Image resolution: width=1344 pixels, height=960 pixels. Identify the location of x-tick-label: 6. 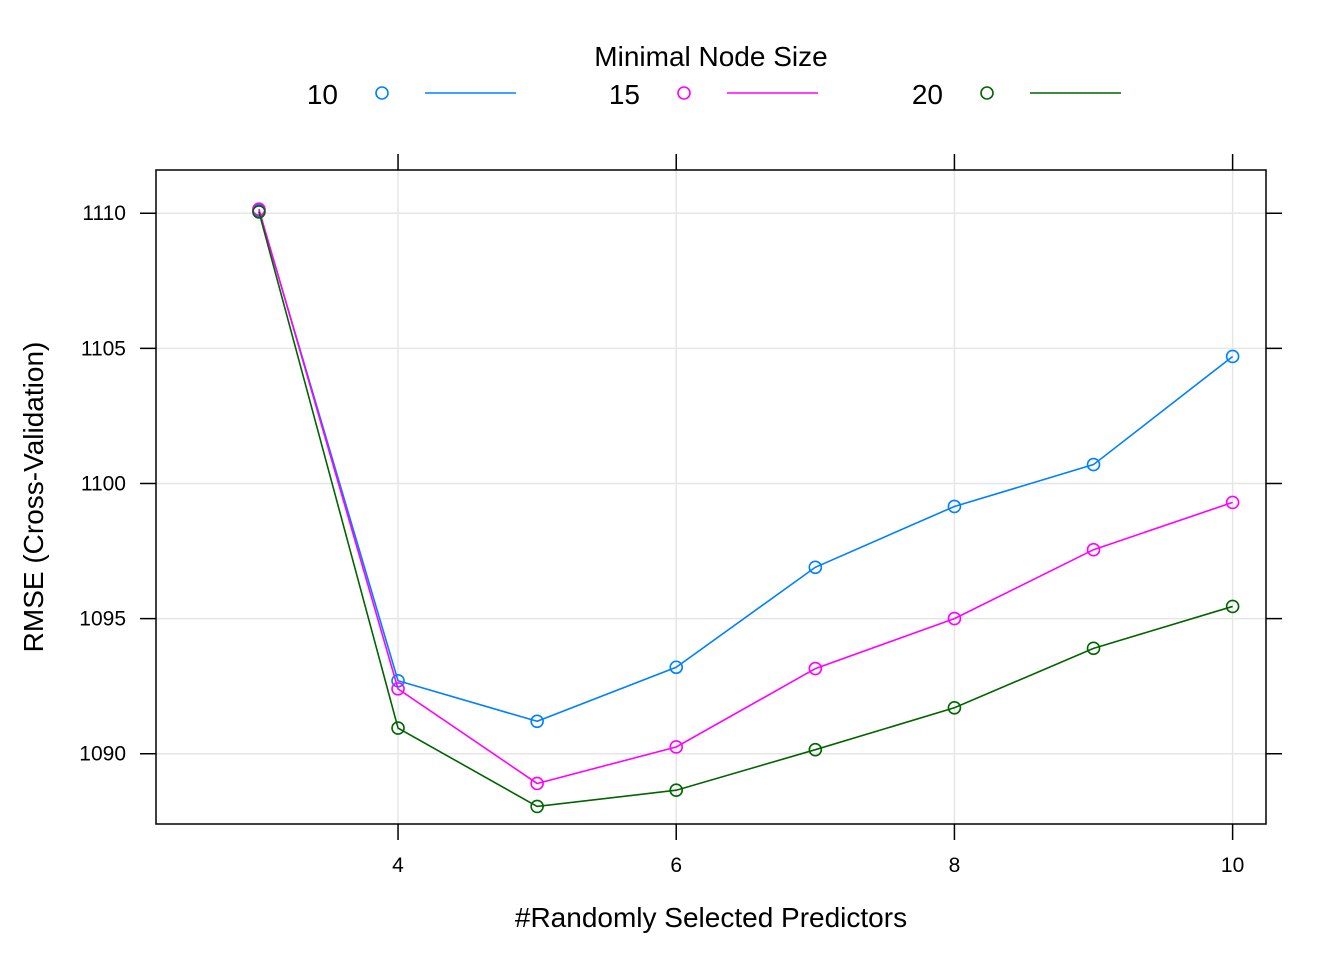
(676, 865).